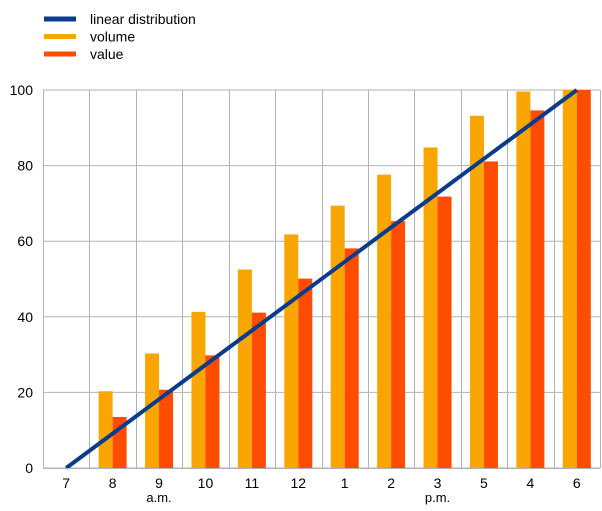  Describe the element at coordinates (159, 483) in the screenshot. I see `x-tick-label: 9` at that location.